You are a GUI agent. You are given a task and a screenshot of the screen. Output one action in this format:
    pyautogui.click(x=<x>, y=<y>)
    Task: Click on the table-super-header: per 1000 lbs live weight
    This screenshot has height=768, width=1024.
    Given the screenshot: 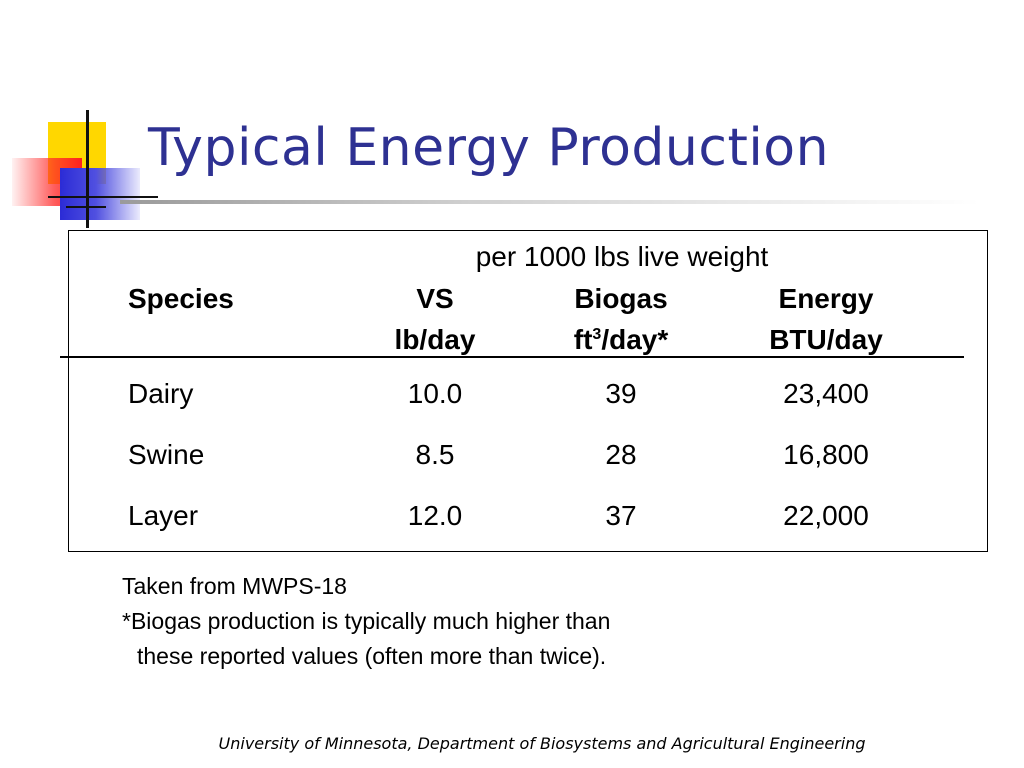 What is the action you would take?
    pyautogui.click(x=622, y=256)
    